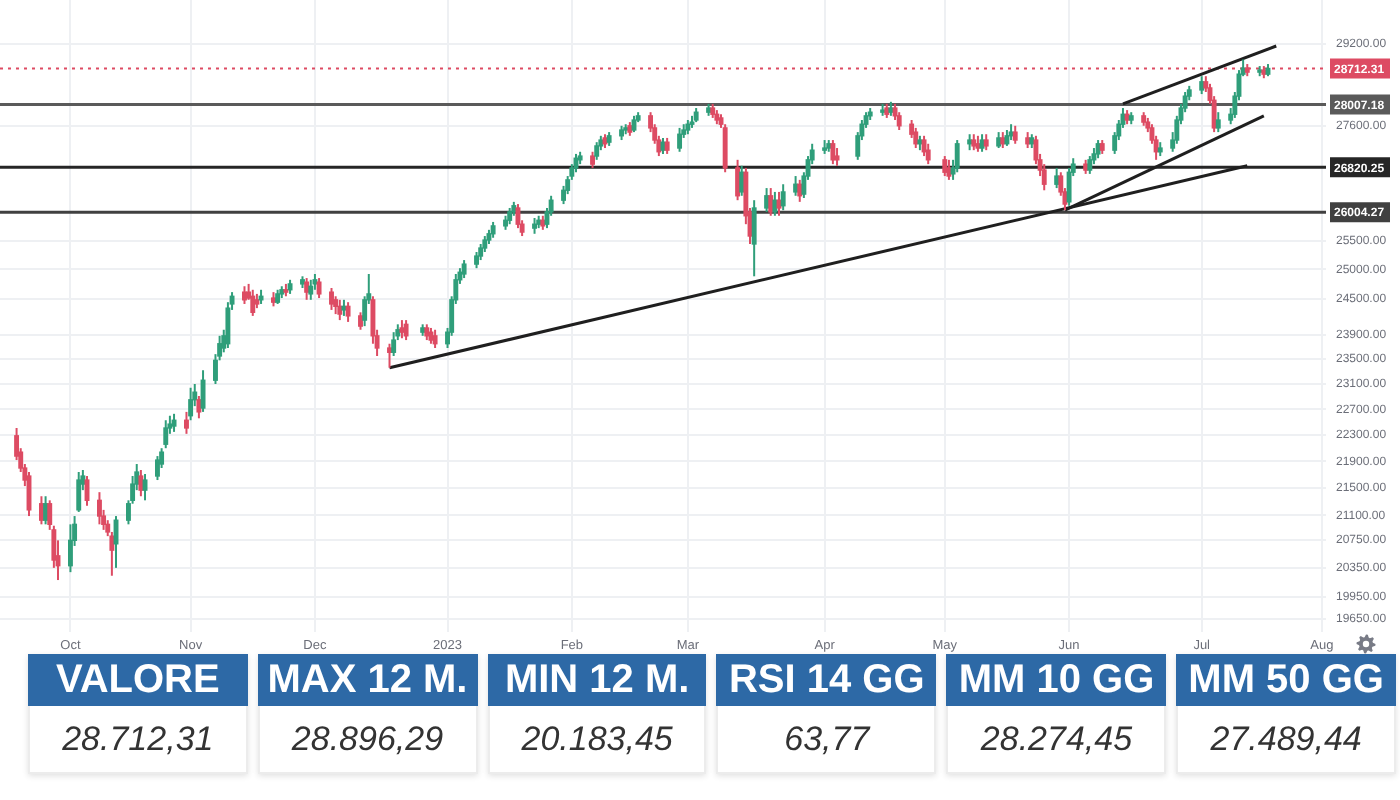 The image size is (1400, 800). What do you see at coordinates (367, 739) in the screenshot?
I see `text: 28.896,29` at bounding box center [367, 739].